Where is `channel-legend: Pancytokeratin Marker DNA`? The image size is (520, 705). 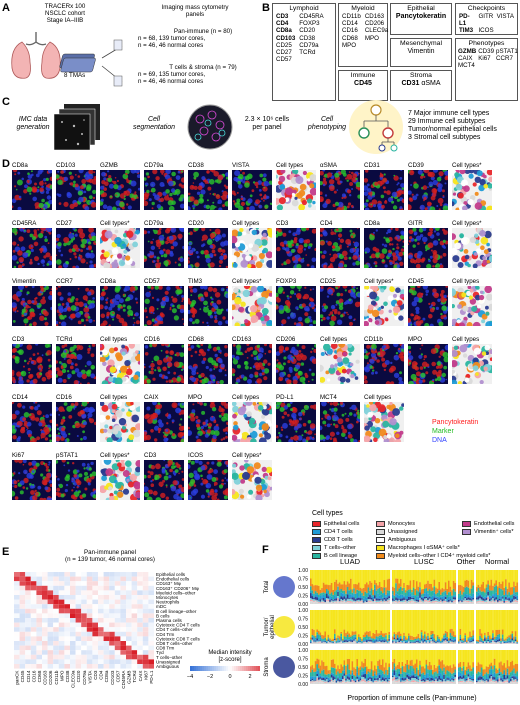
channel-legend: Pancytokeratin Marker DNA is located at coordinates (455, 431).